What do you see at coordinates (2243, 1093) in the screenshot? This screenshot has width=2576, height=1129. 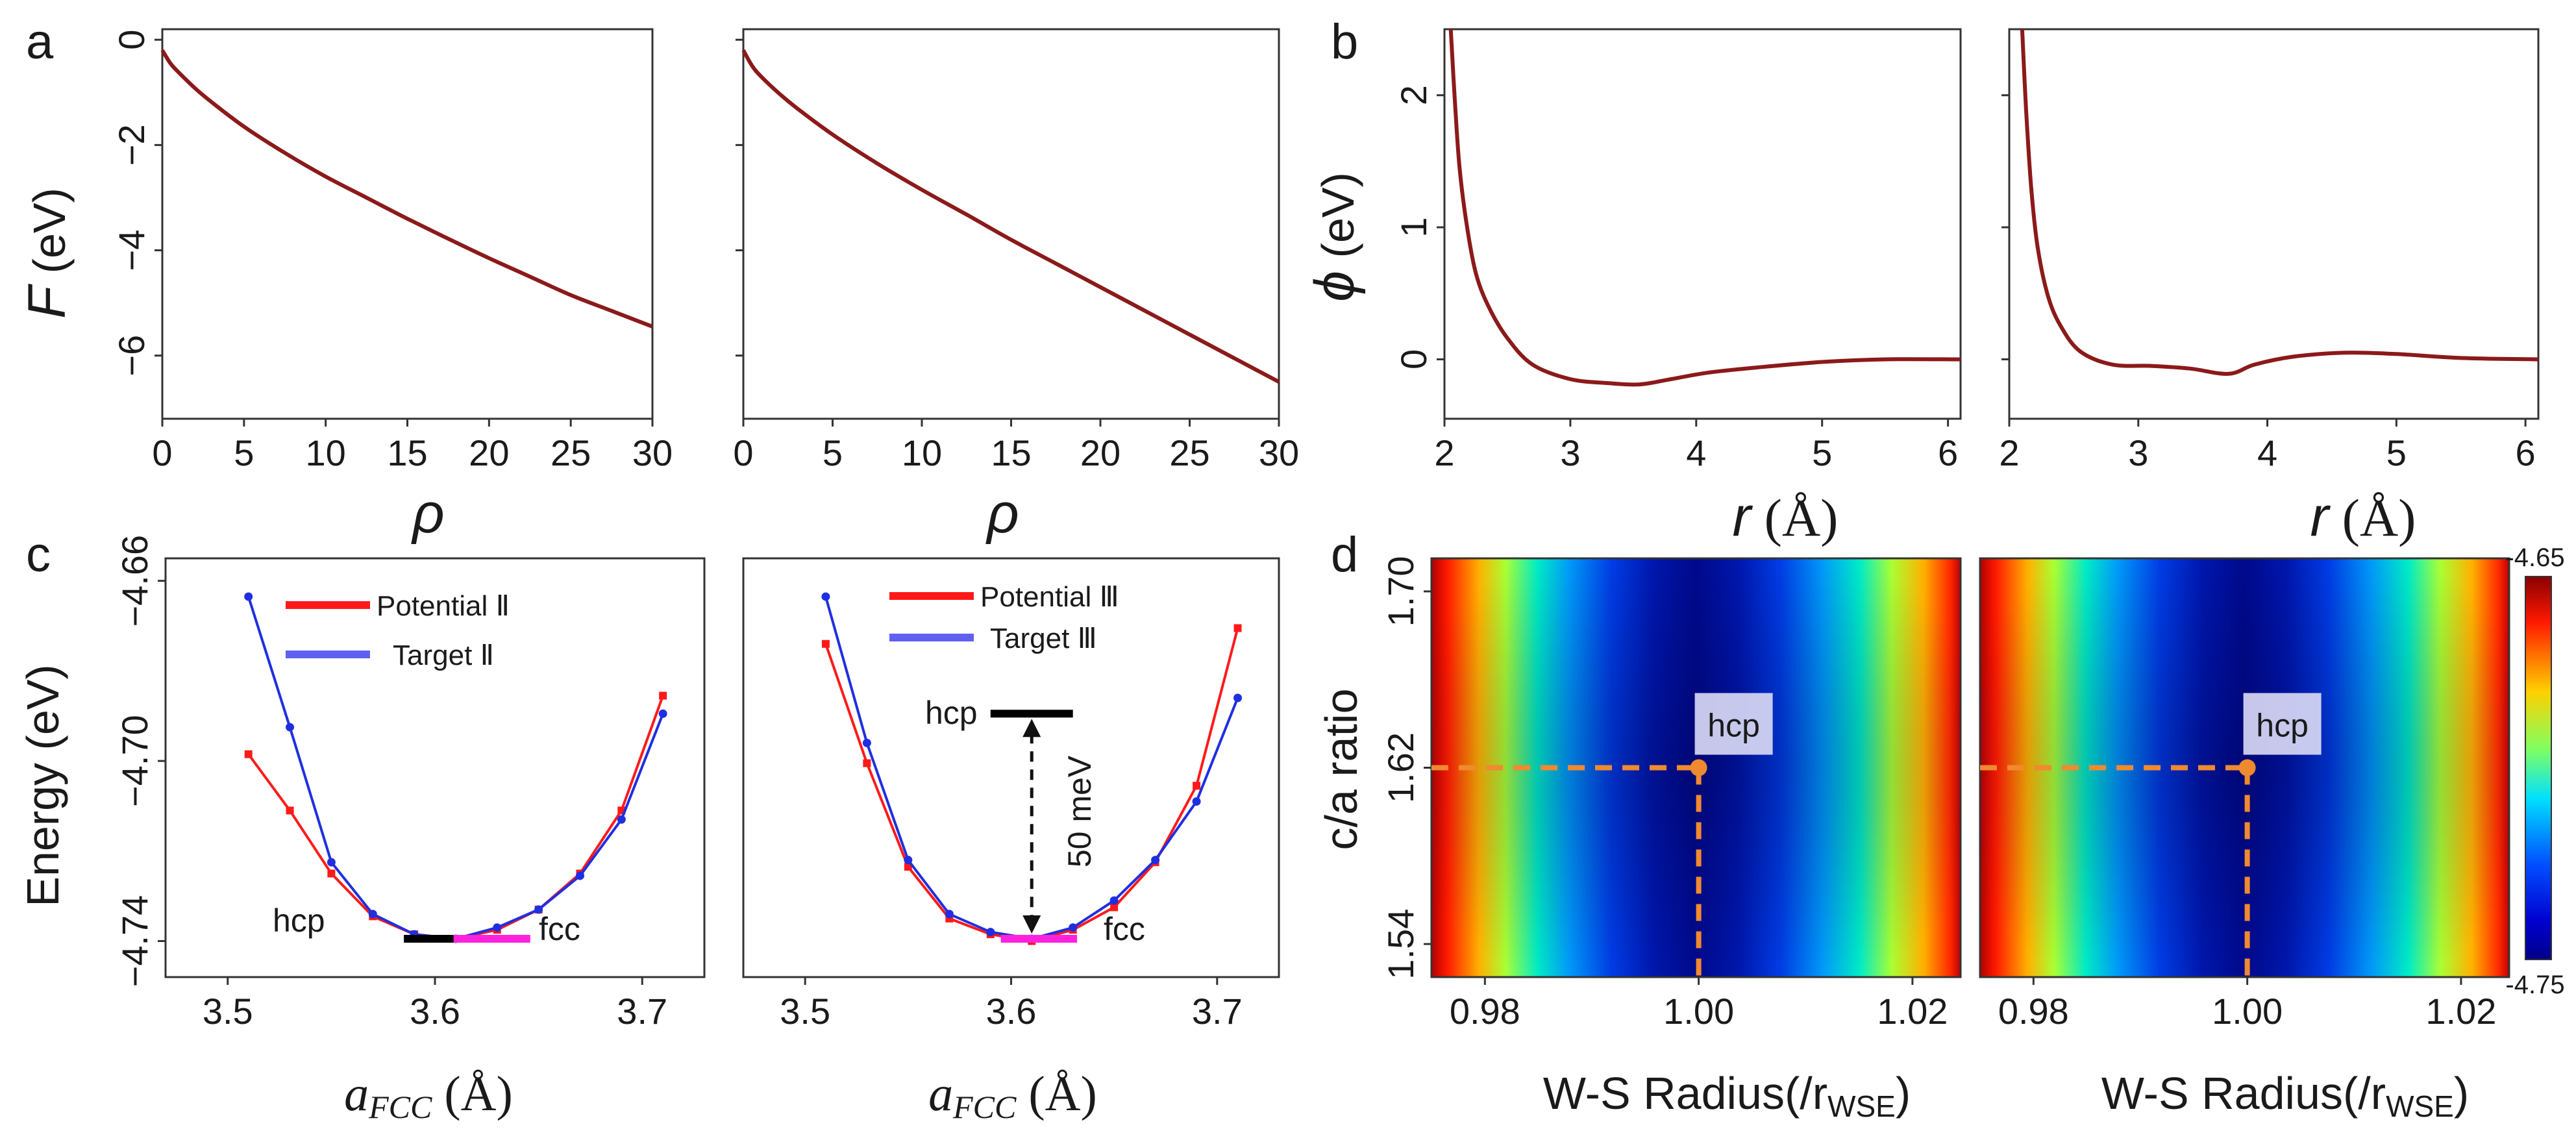 I see `xlabel-d-right-main: W-S Radius(/r` at bounding box center [2243, 1093].